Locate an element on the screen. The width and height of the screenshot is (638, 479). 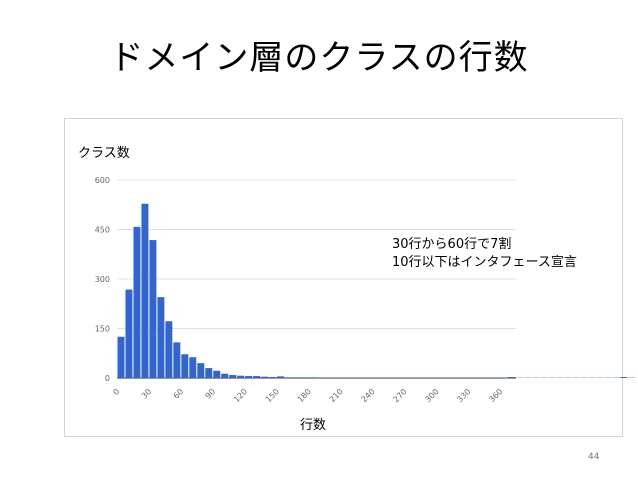
y-tick-label: 600 is located at coordinates (102, 180).